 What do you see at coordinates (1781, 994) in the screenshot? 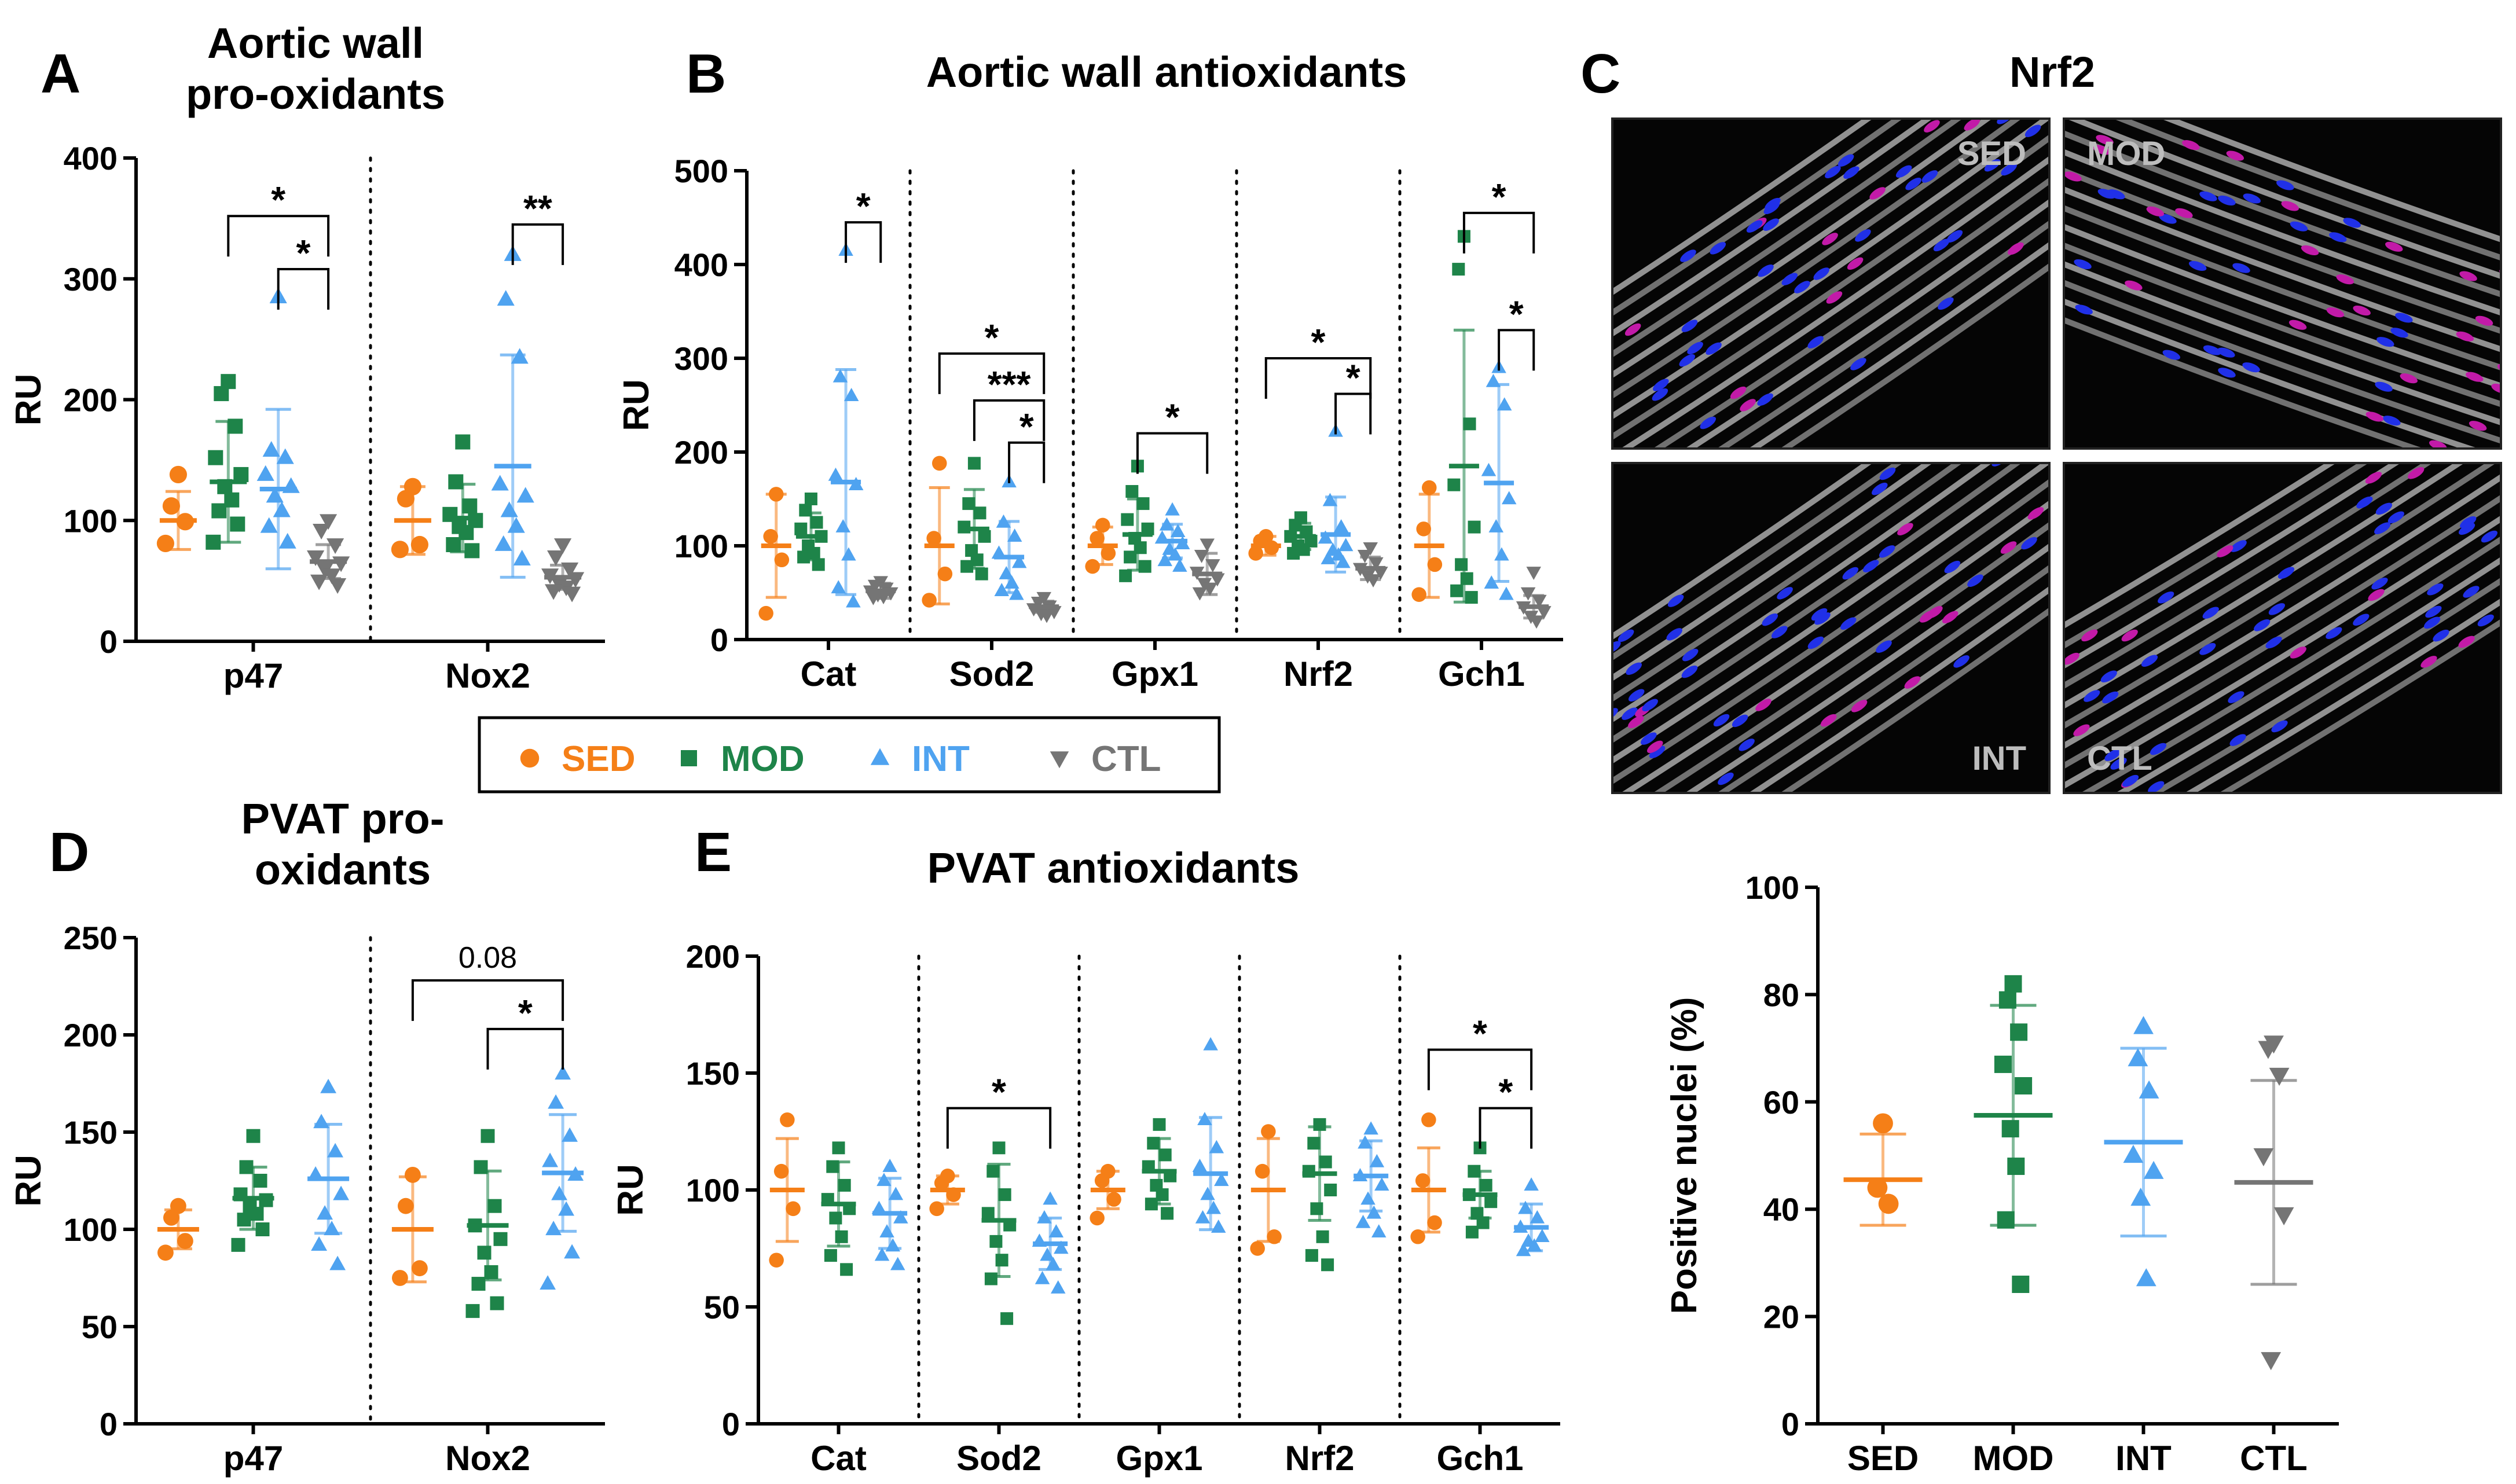
I see `y-tick-label: 80` at bounding box center [1781, 994].